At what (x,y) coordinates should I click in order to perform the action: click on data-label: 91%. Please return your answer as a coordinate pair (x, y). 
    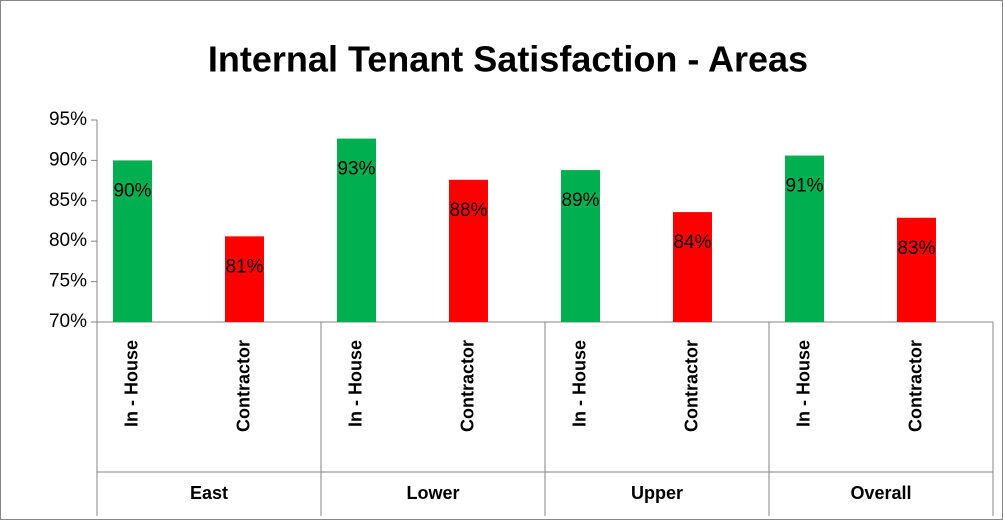
    Looking at the image, I should click on (804, 186).